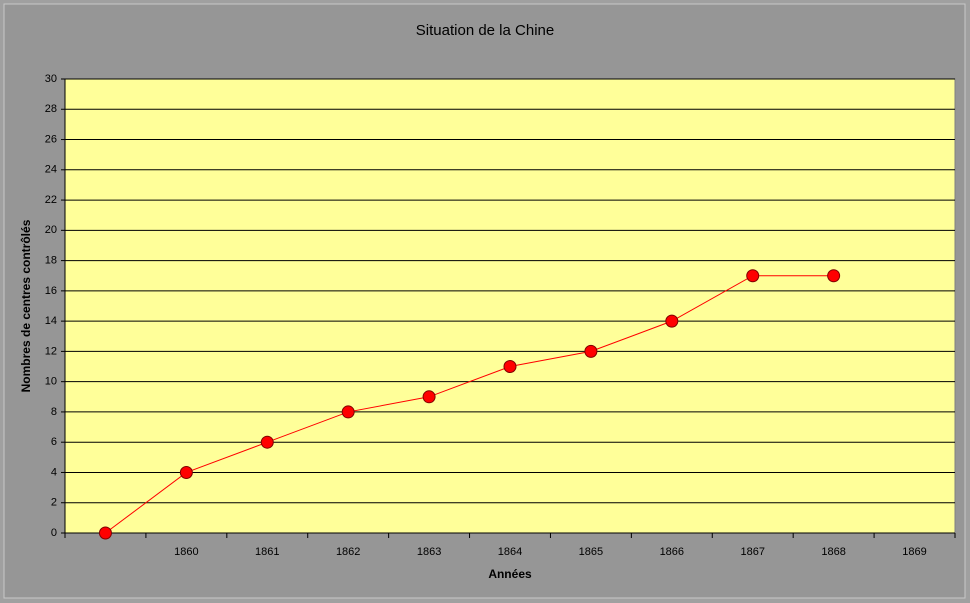 Image resolution: width=970 pixels, height=603 pixels. Describe the element at coordinates (833, 552) in the screenshot. I see `x-tick-label: 1868` at that location.